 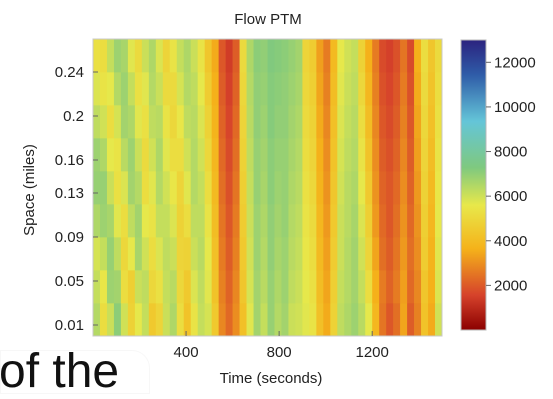 What do you see at coordinates (511, 174) in the screenshot?
I see `colorbar-ticks: 2000 4000 6000 8000 10000 12000` at bounding box center [511, 174].